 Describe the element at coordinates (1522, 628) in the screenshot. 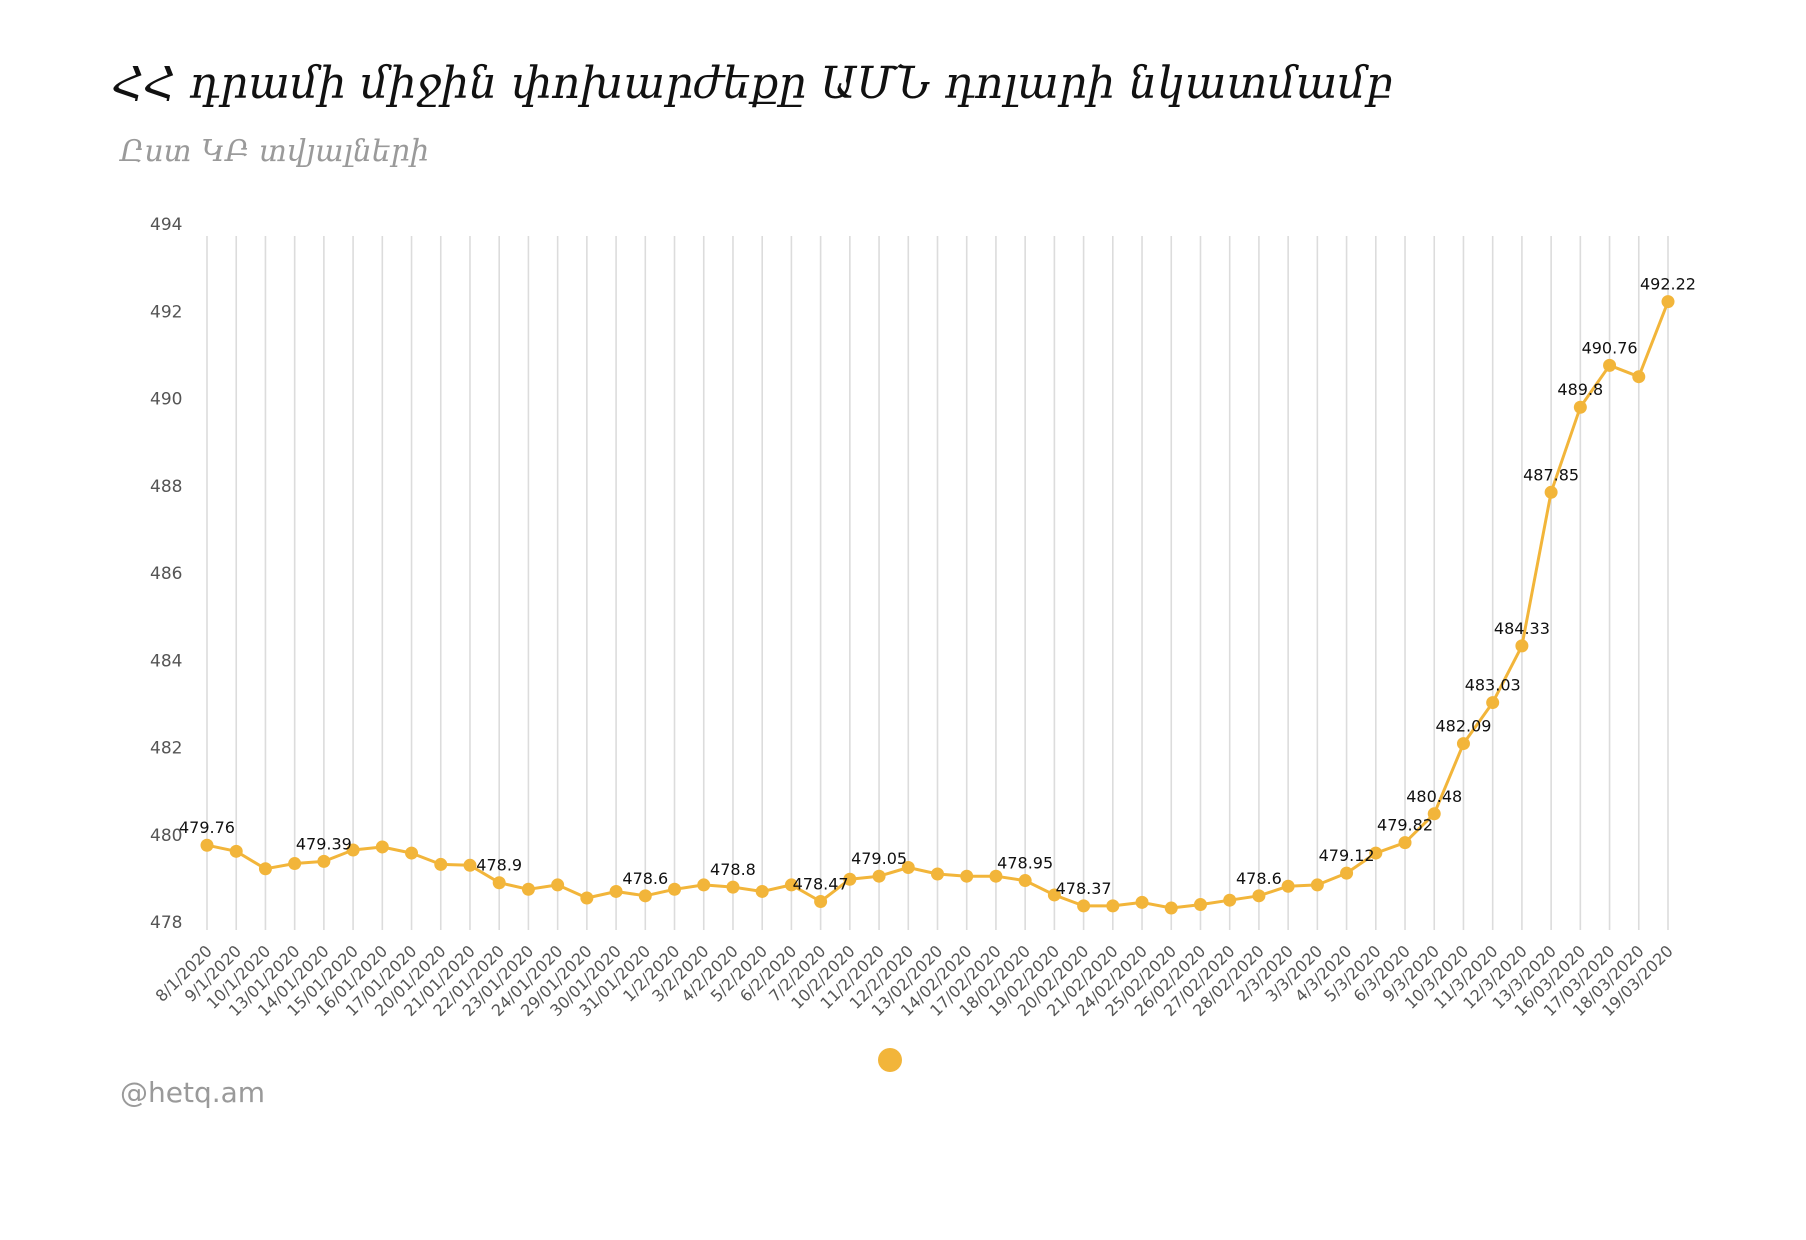

I see `data-label: 484.33` at that location.